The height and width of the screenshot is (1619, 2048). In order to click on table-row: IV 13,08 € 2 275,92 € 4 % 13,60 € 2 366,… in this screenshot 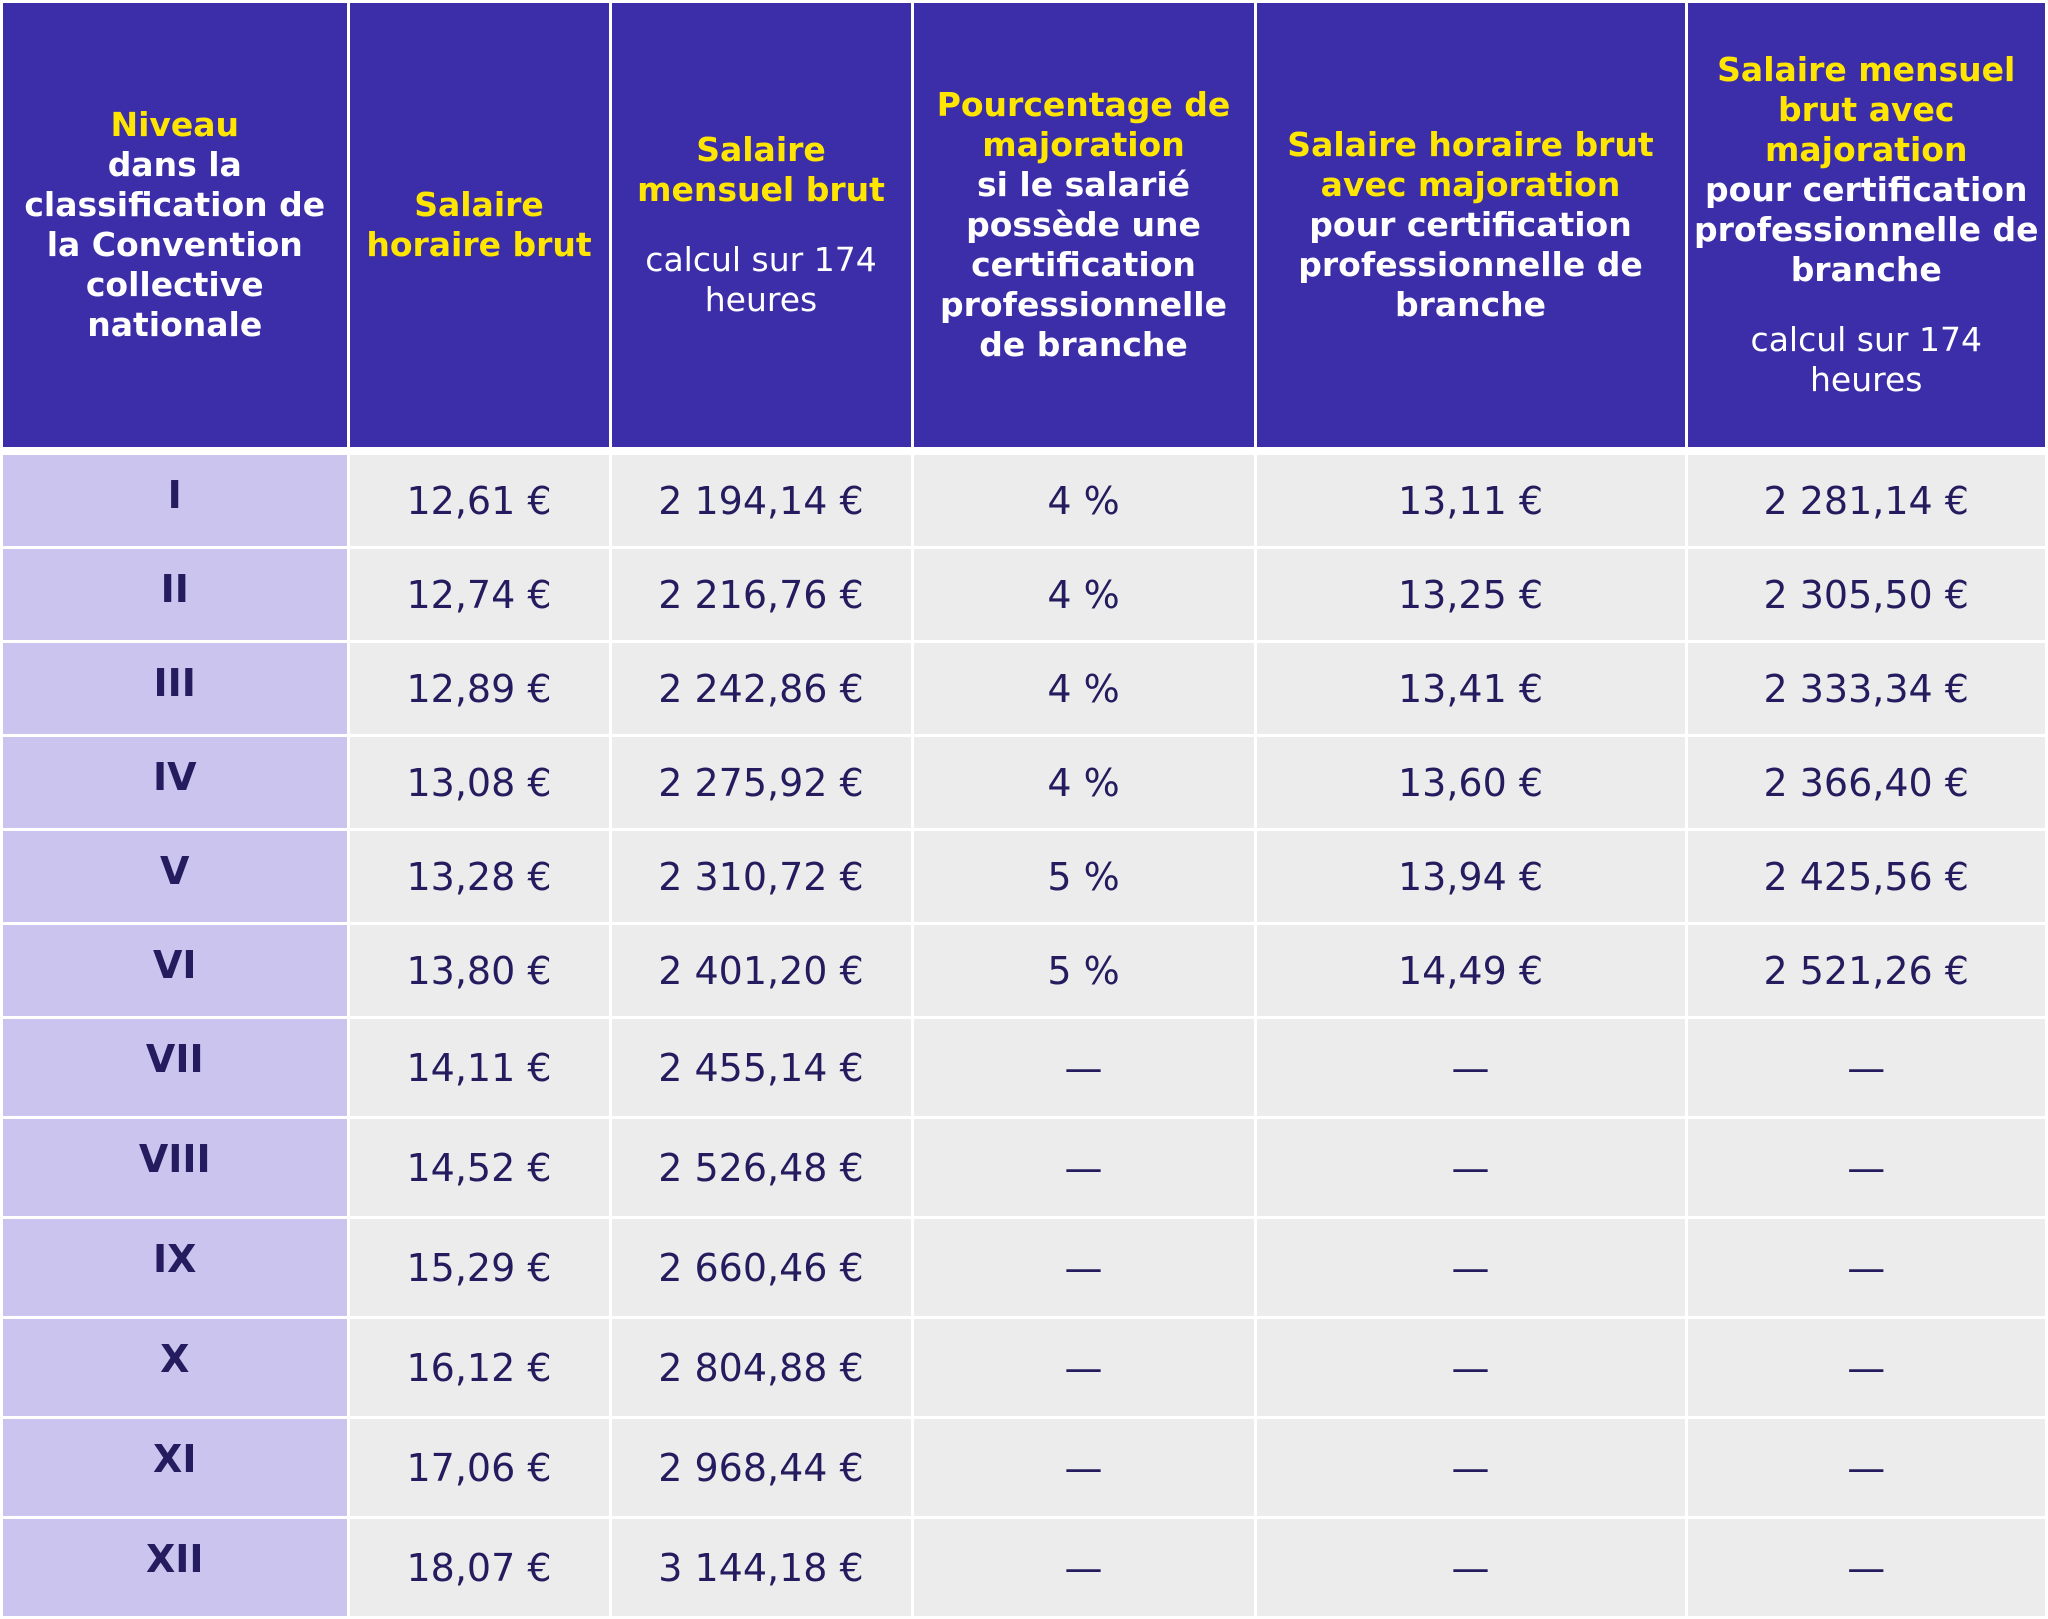, I will do `click(1024, 783)`.